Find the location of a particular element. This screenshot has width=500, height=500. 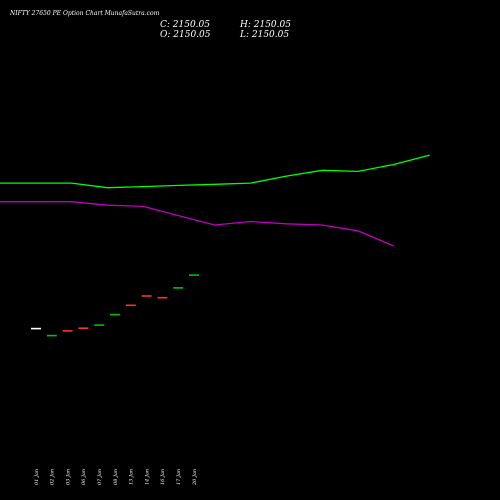

close-value: C: 2150.05 is located at coordinates (185, 25).